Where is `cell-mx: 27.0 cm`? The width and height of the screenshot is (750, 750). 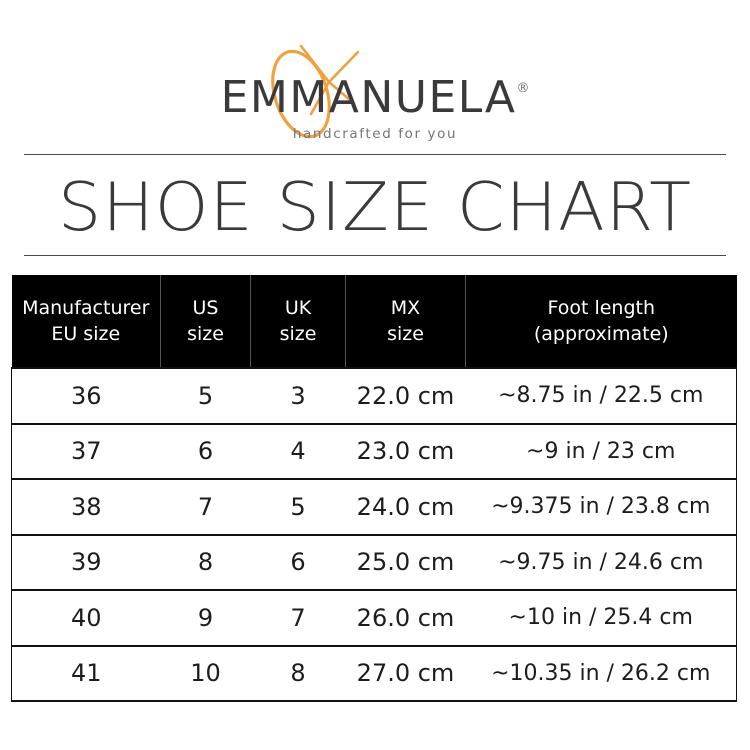
cell-mx: 27.0 cm is located at coordinates (405, 673).